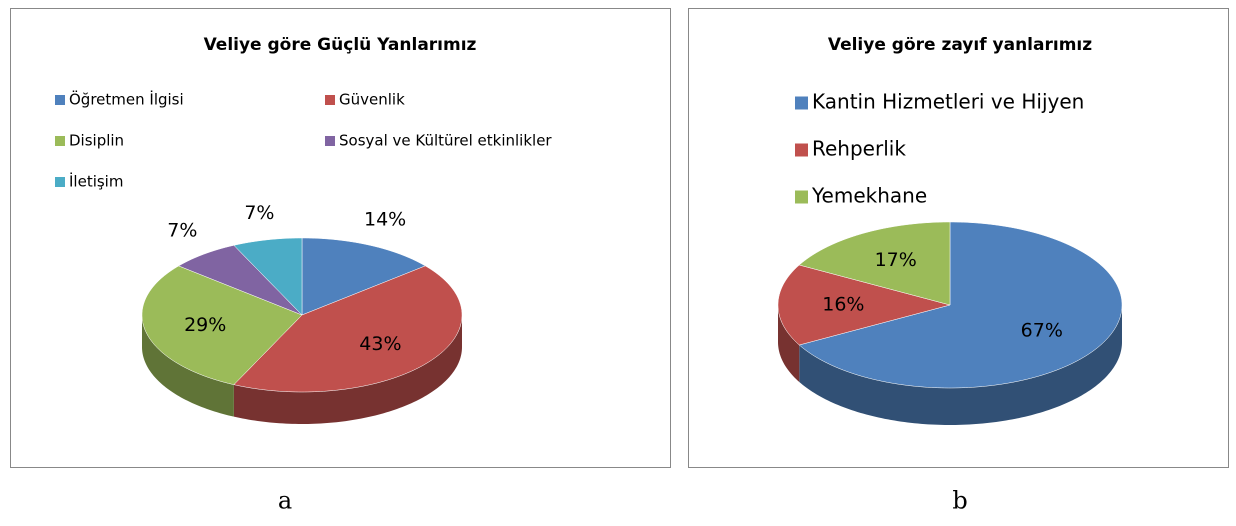  What do you see at coordinates (372, 100) in the screenshot?
I see `legend-label: Güvenlik` at bounding box center [372, 100].